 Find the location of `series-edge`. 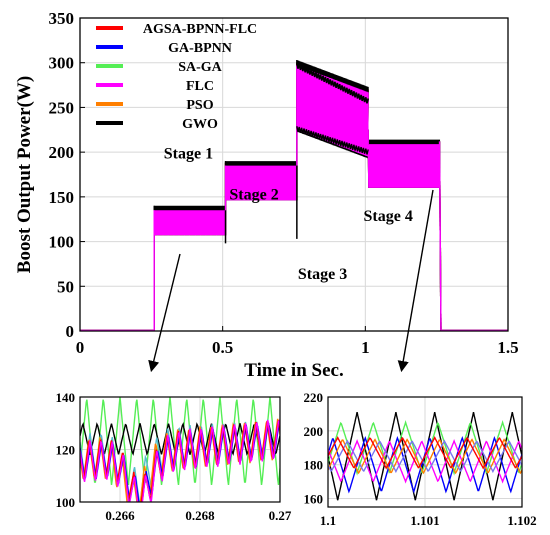

series-edge is located at coordinates (440, 236).